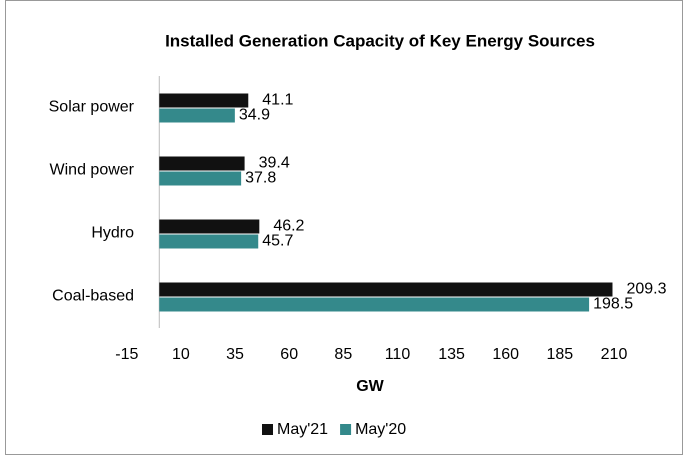 The width and height of the screenshot is (689, 457). What do you see at coordinates (277, 100) in the screenshot?
I see `data-label: 41.1` at bounding box center [277, 100].